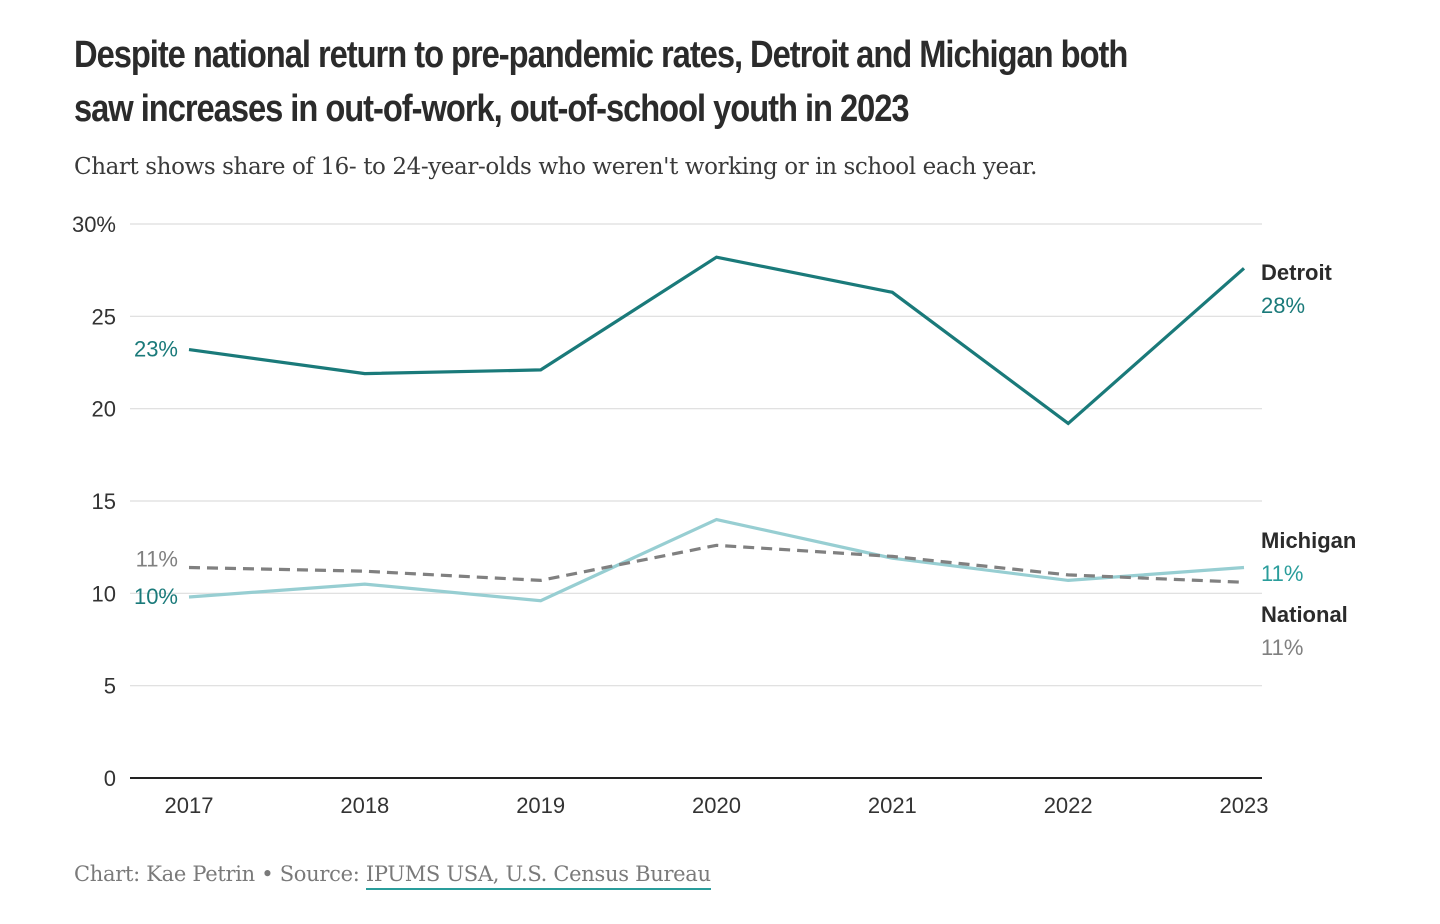 The image size is (1440, 924). Describe the element at coordinates (1308, 540) in the screenshot. I see `end-name-michigan: Michigan` at that location.